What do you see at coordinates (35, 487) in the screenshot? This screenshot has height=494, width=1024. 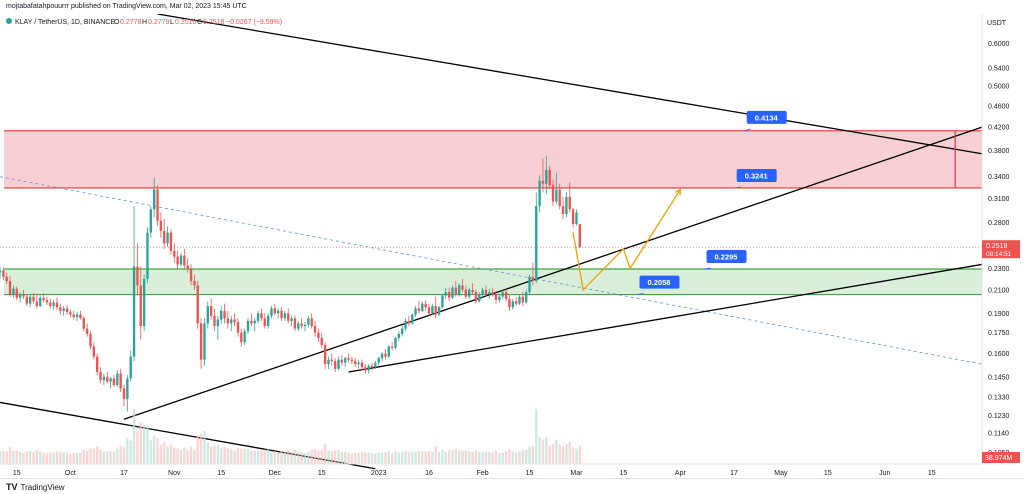 I see `tradingview-brand: TV TradingView` at bounding box center [35, 487].